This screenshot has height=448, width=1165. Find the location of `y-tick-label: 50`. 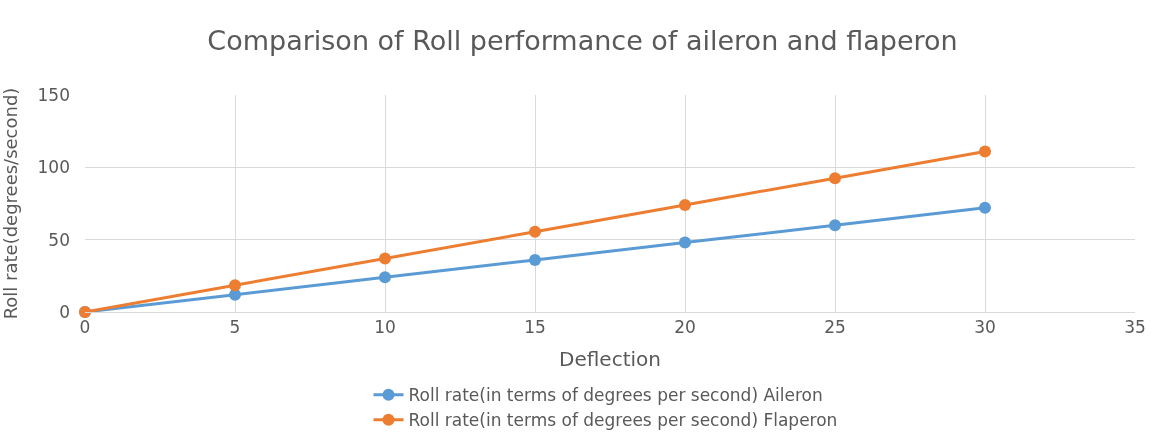

y-tick-label: 50 is located at coordinates (59, 239).